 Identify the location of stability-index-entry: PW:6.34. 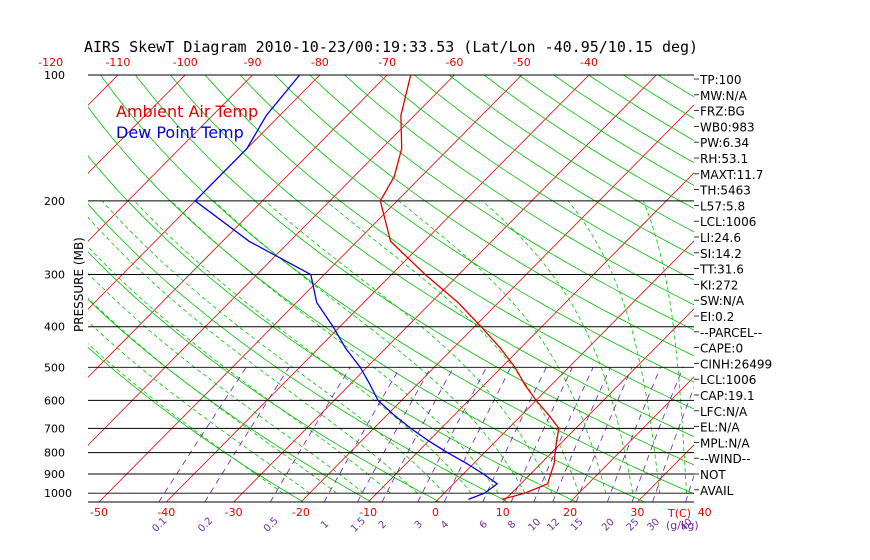
(724, 143).